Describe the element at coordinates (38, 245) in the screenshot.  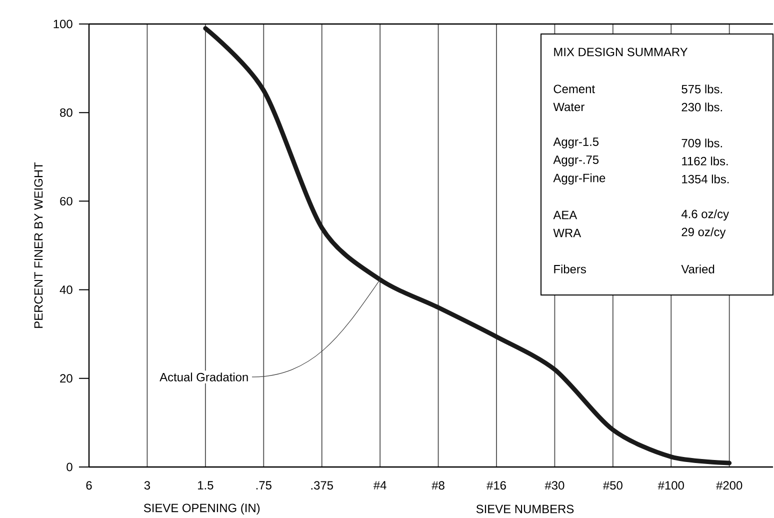
I see `y-axis-title: PERCENT FINER BY WEIGHT` at that location.